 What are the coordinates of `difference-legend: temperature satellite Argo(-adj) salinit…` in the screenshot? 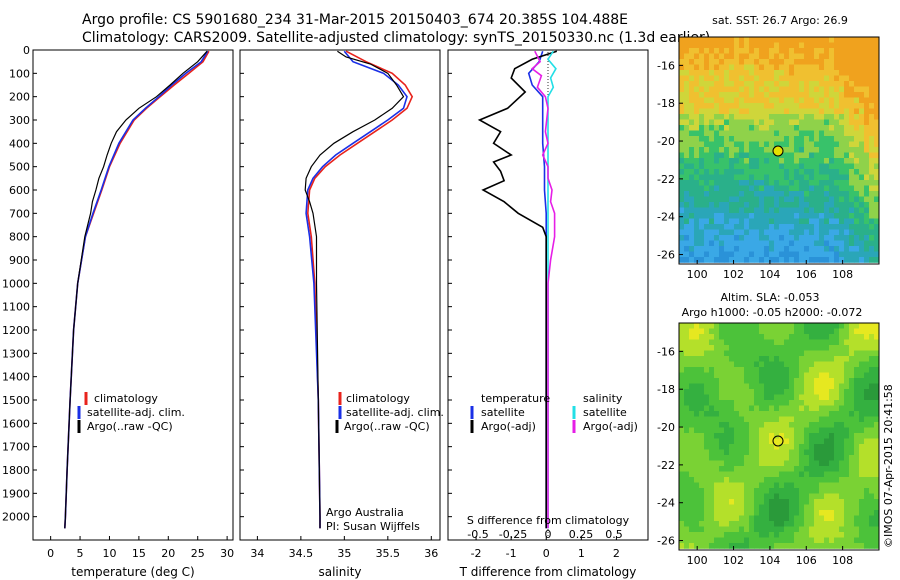 It's located at (554, 412).